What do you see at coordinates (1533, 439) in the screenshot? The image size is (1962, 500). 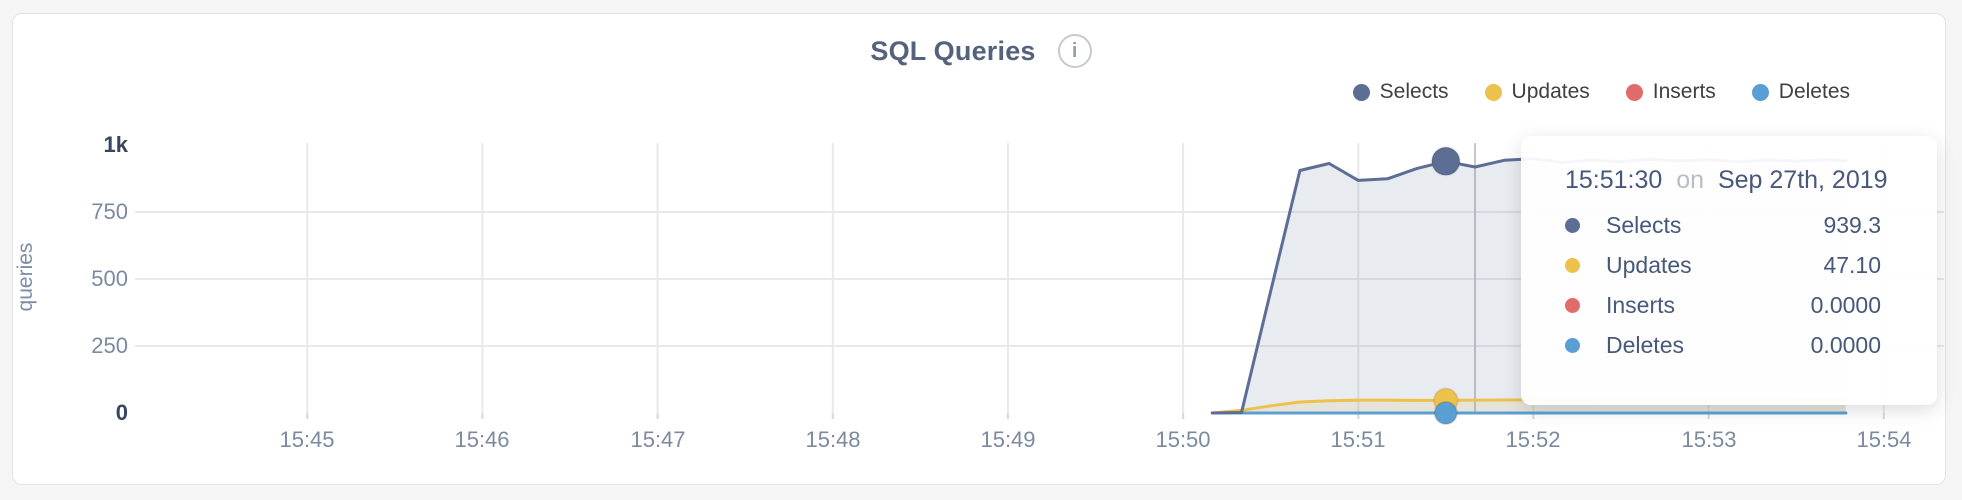 I see `x-axis-tick-label: 15:52` at bounding box center [1533, 439].